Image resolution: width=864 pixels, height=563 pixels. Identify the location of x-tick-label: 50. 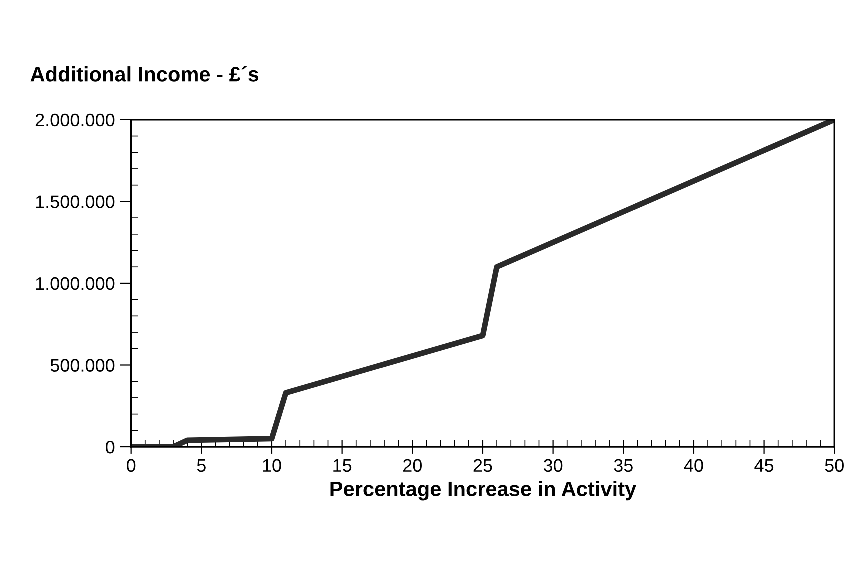
(834, 465).